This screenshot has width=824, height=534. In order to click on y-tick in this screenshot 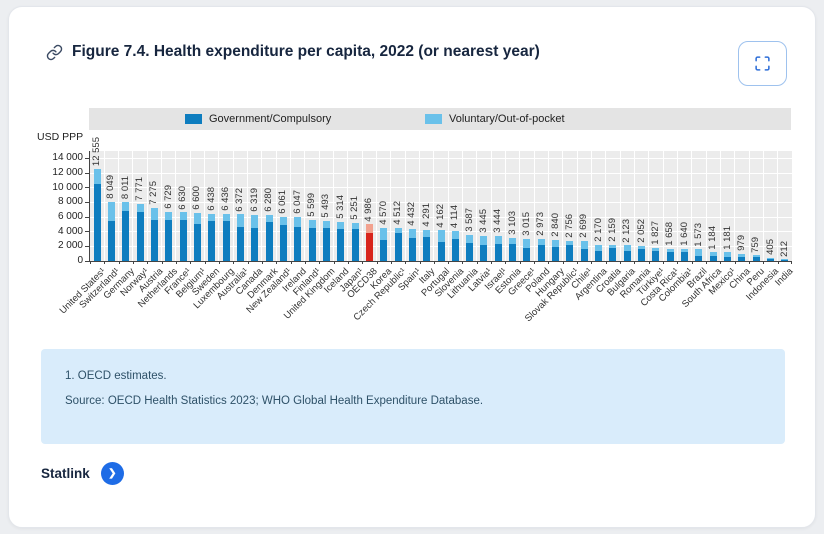, I will do `click(87, 217)`.